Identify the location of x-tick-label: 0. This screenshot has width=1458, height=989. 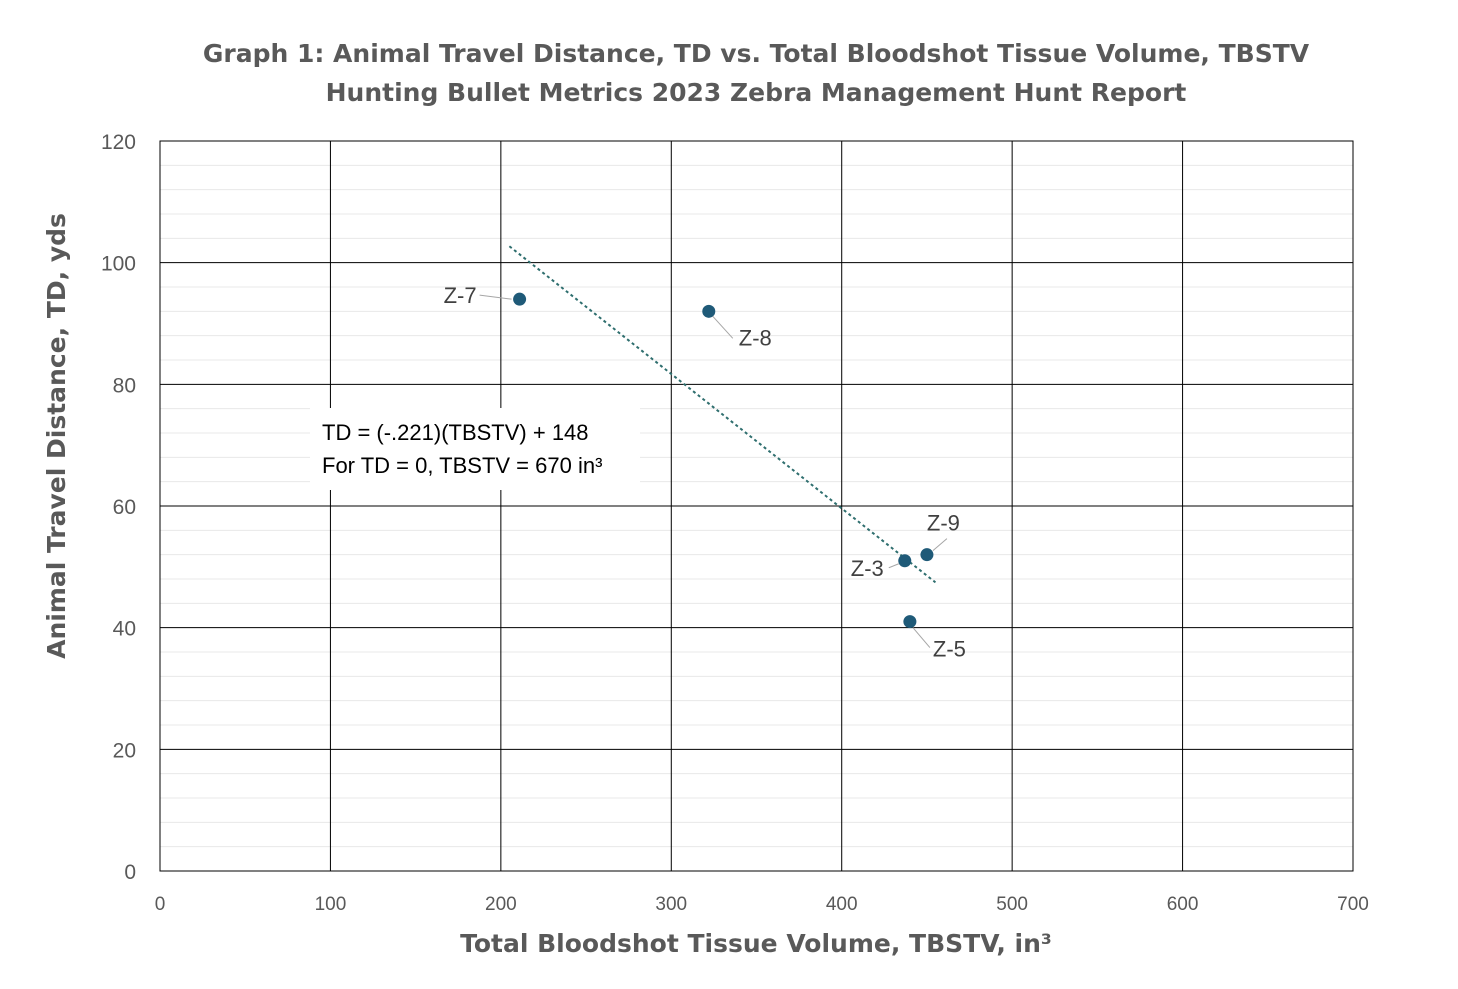
(160, 904).